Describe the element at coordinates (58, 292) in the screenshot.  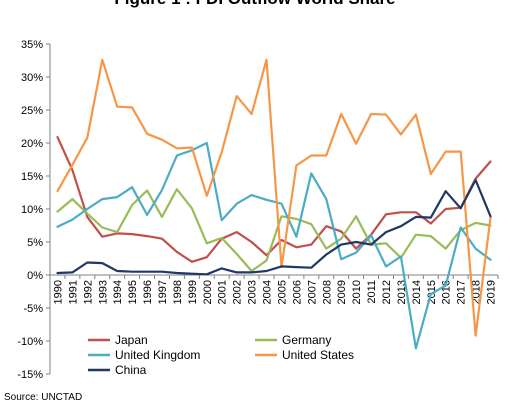
I see `x-tick-label: 1990` at that location.